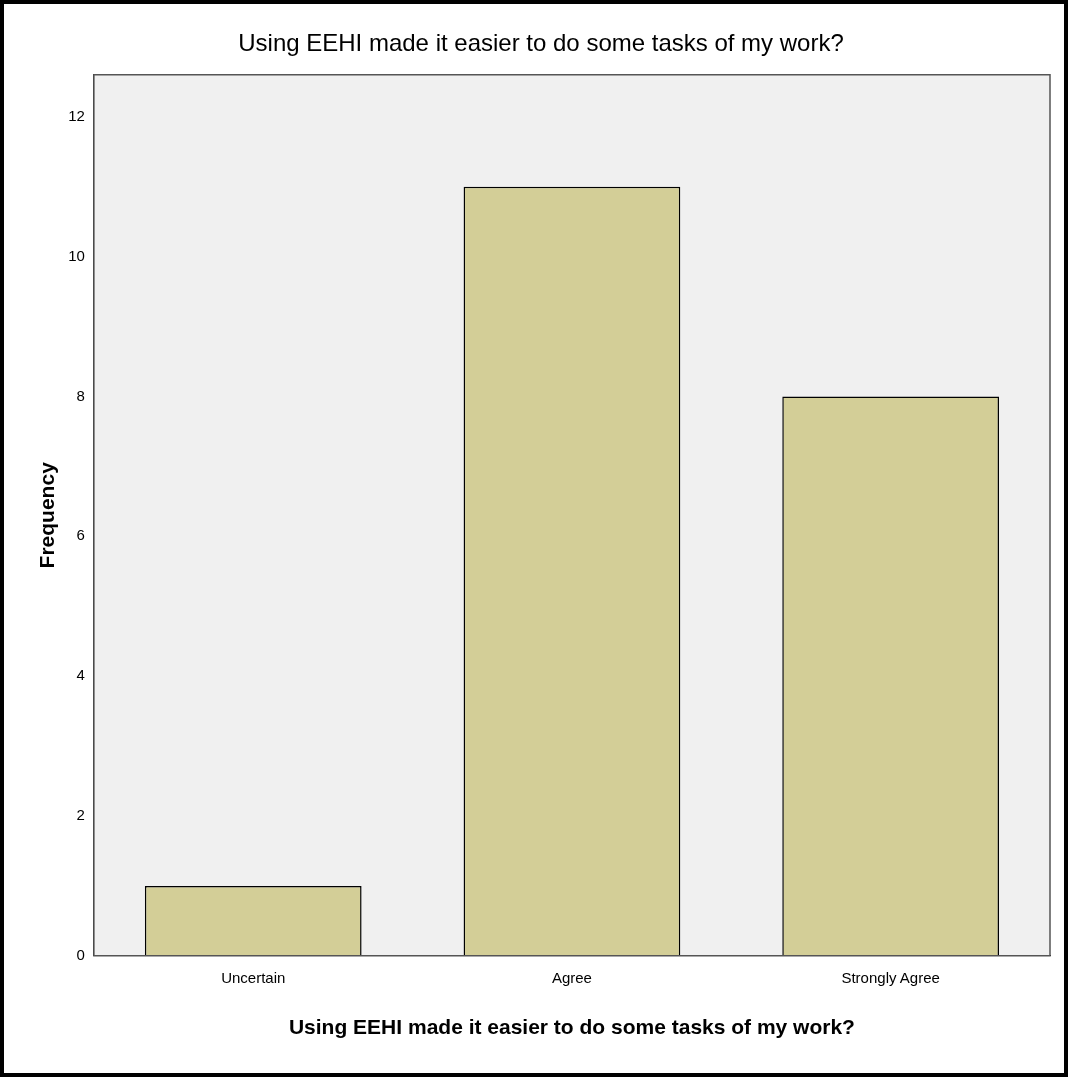 Image resolution: width=1068 pixels, height=1077 pixels. Describe the element at coordinates (80, 954) in the screenshot. I see `y-tick-label: 0` at that location.